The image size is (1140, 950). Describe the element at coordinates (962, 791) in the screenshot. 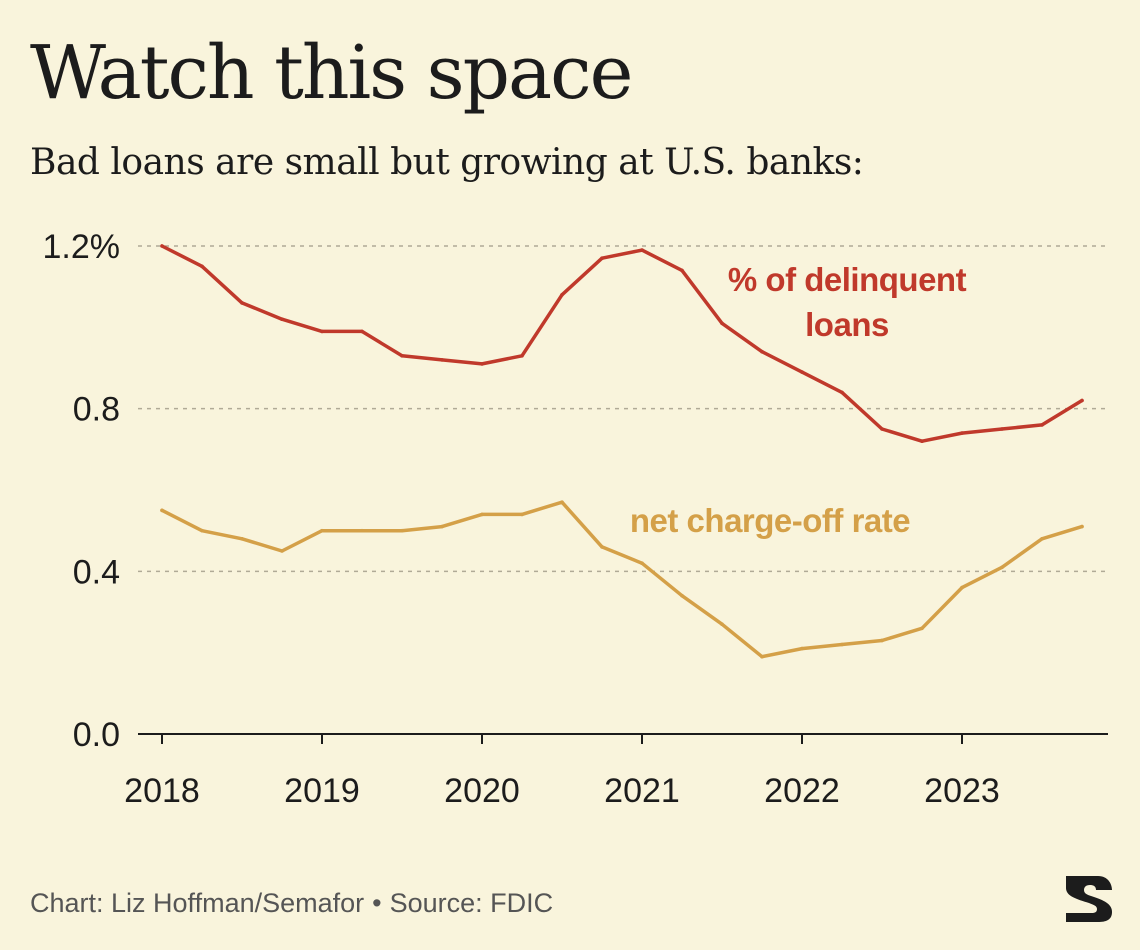

I see `x-tick-label: 2023` at that location.